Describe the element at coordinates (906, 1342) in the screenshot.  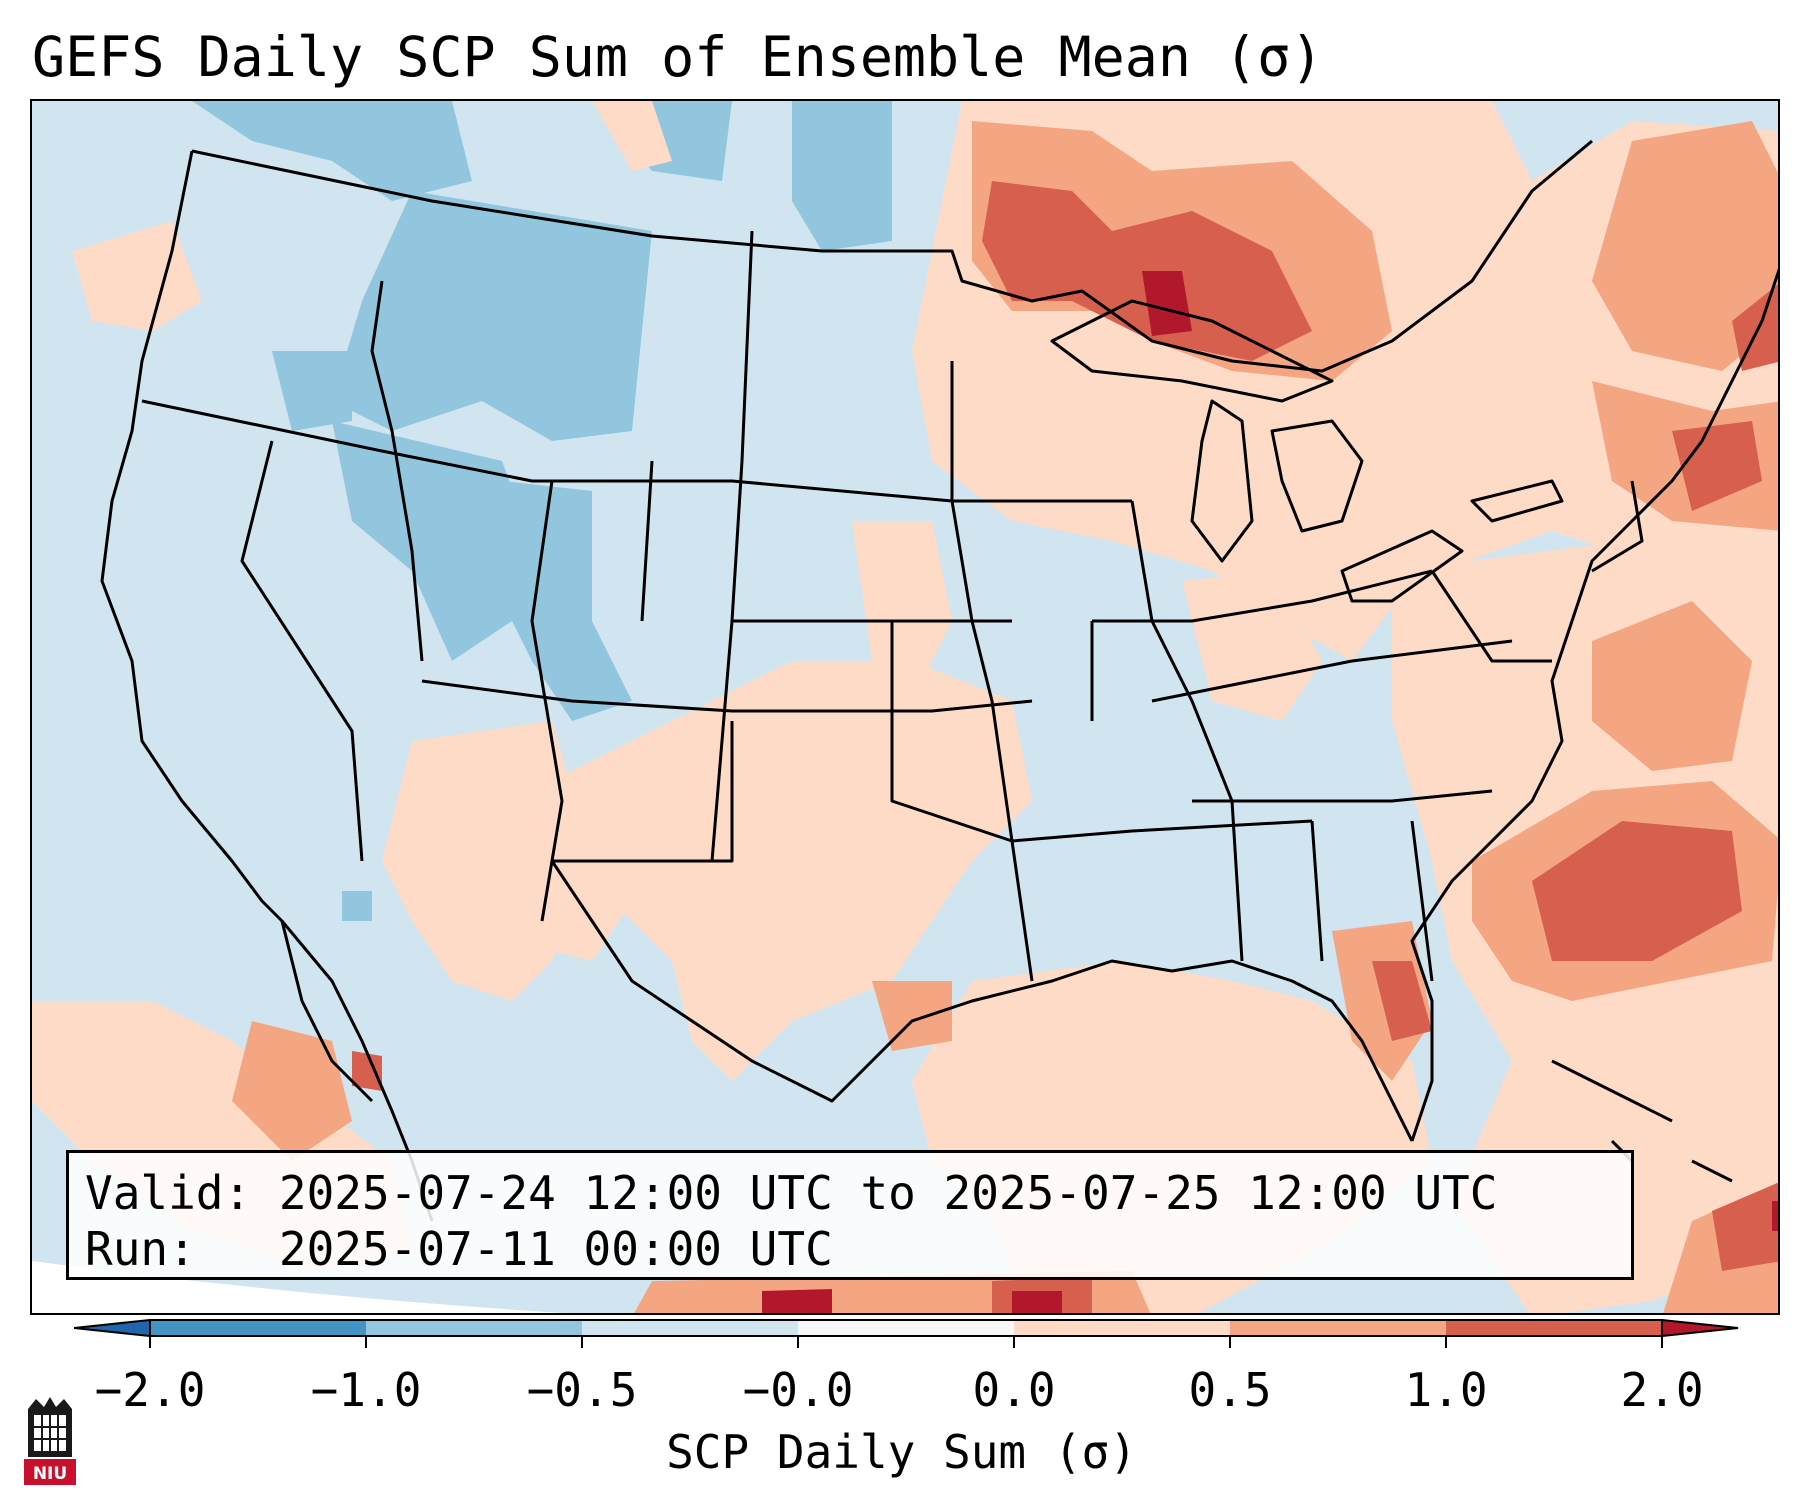
I see `colorbar-ticks` at that location.